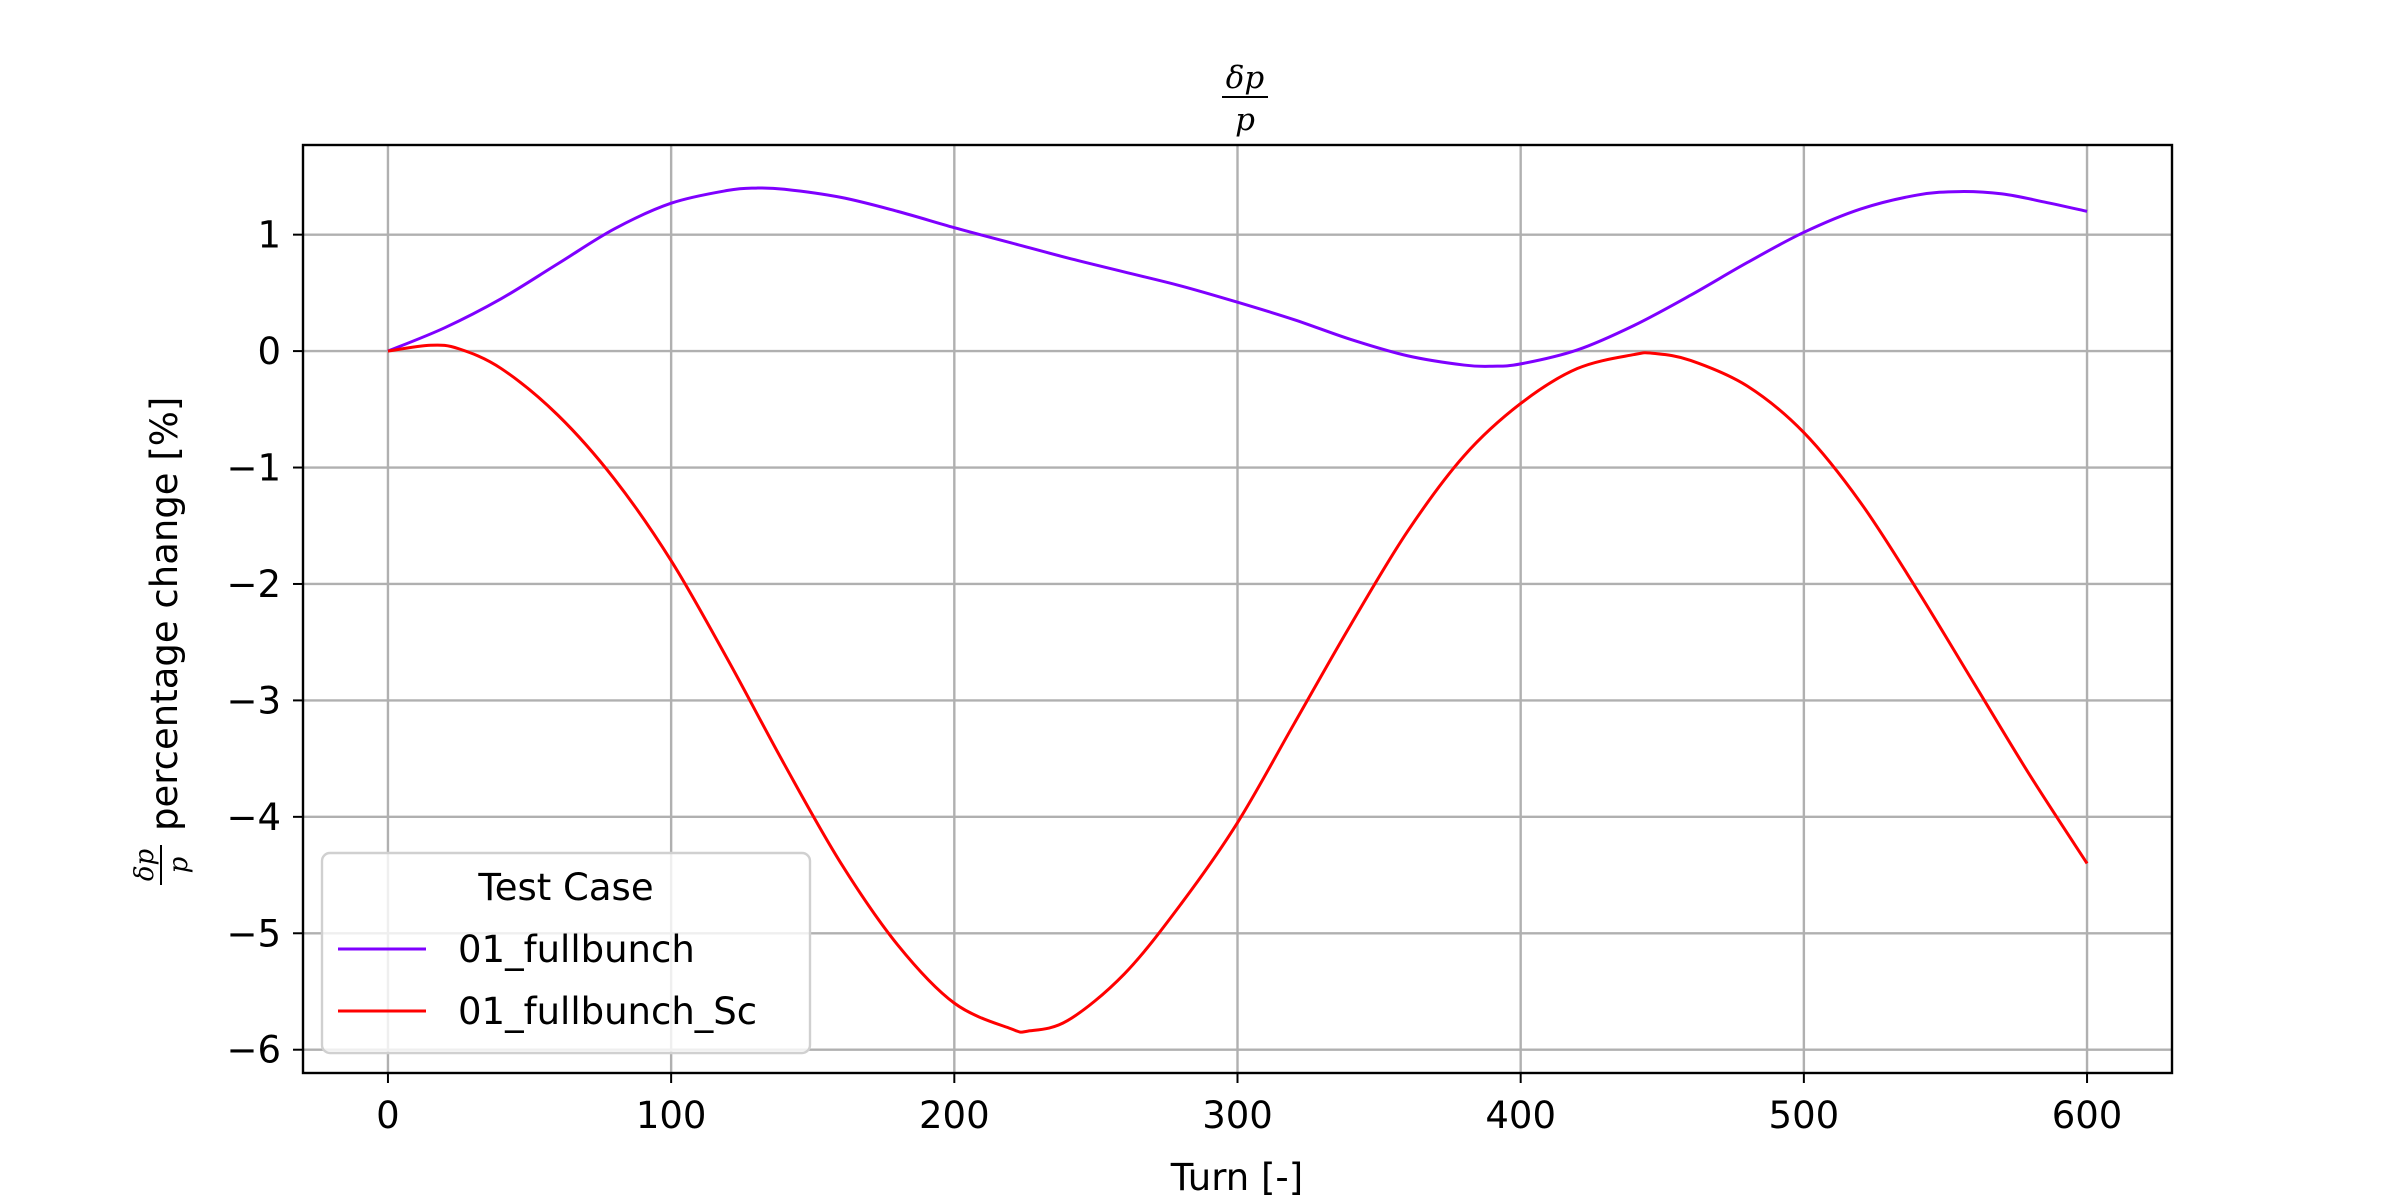  I want to click on y-tick-label: −1, so click(253, 468).